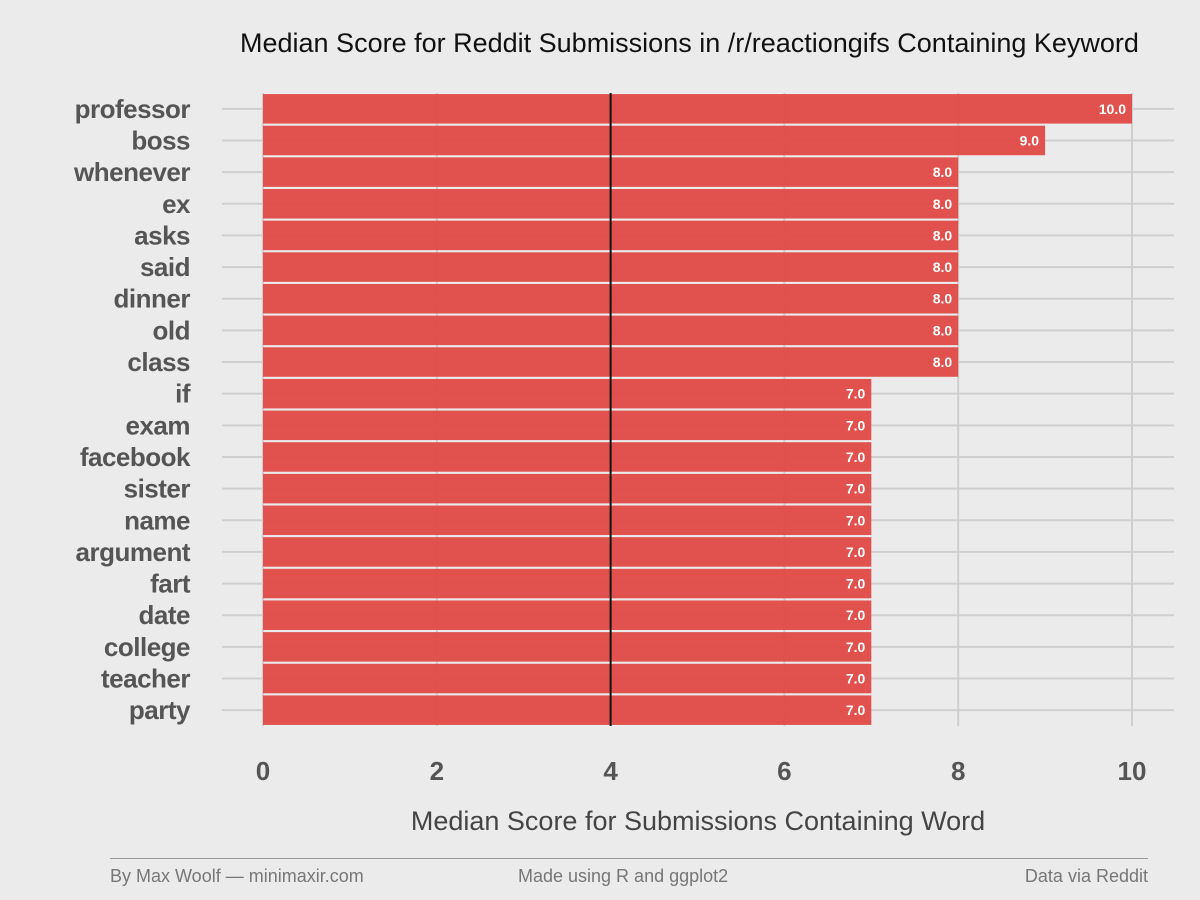 The height and width of the screenshot is (900, 1200). I want to click on x-tick-label: 6, so click(784, 771).